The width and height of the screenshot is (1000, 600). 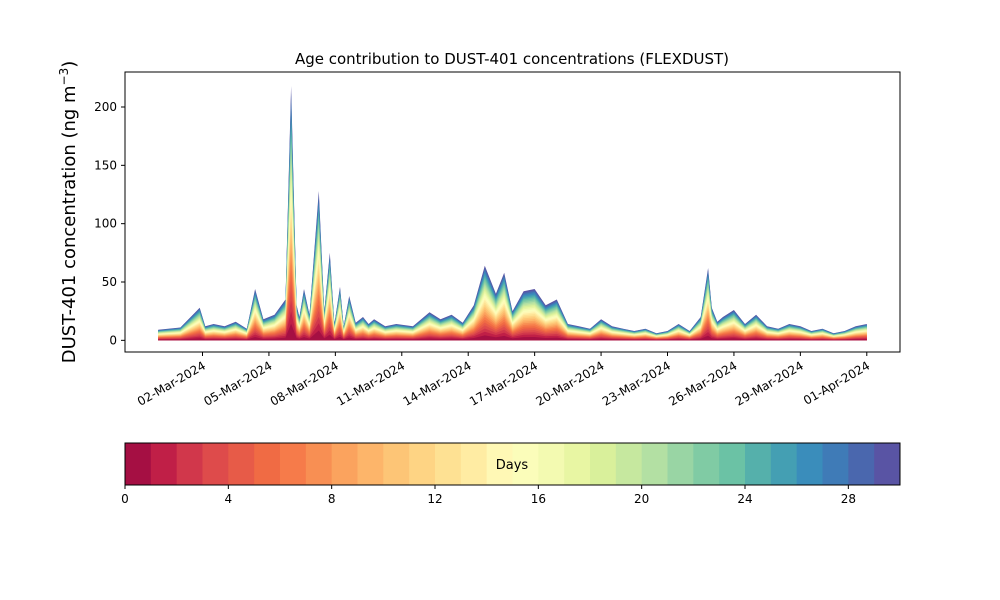 I want to click on colorbar-tick-label: 4, so click(x=229, y=499).